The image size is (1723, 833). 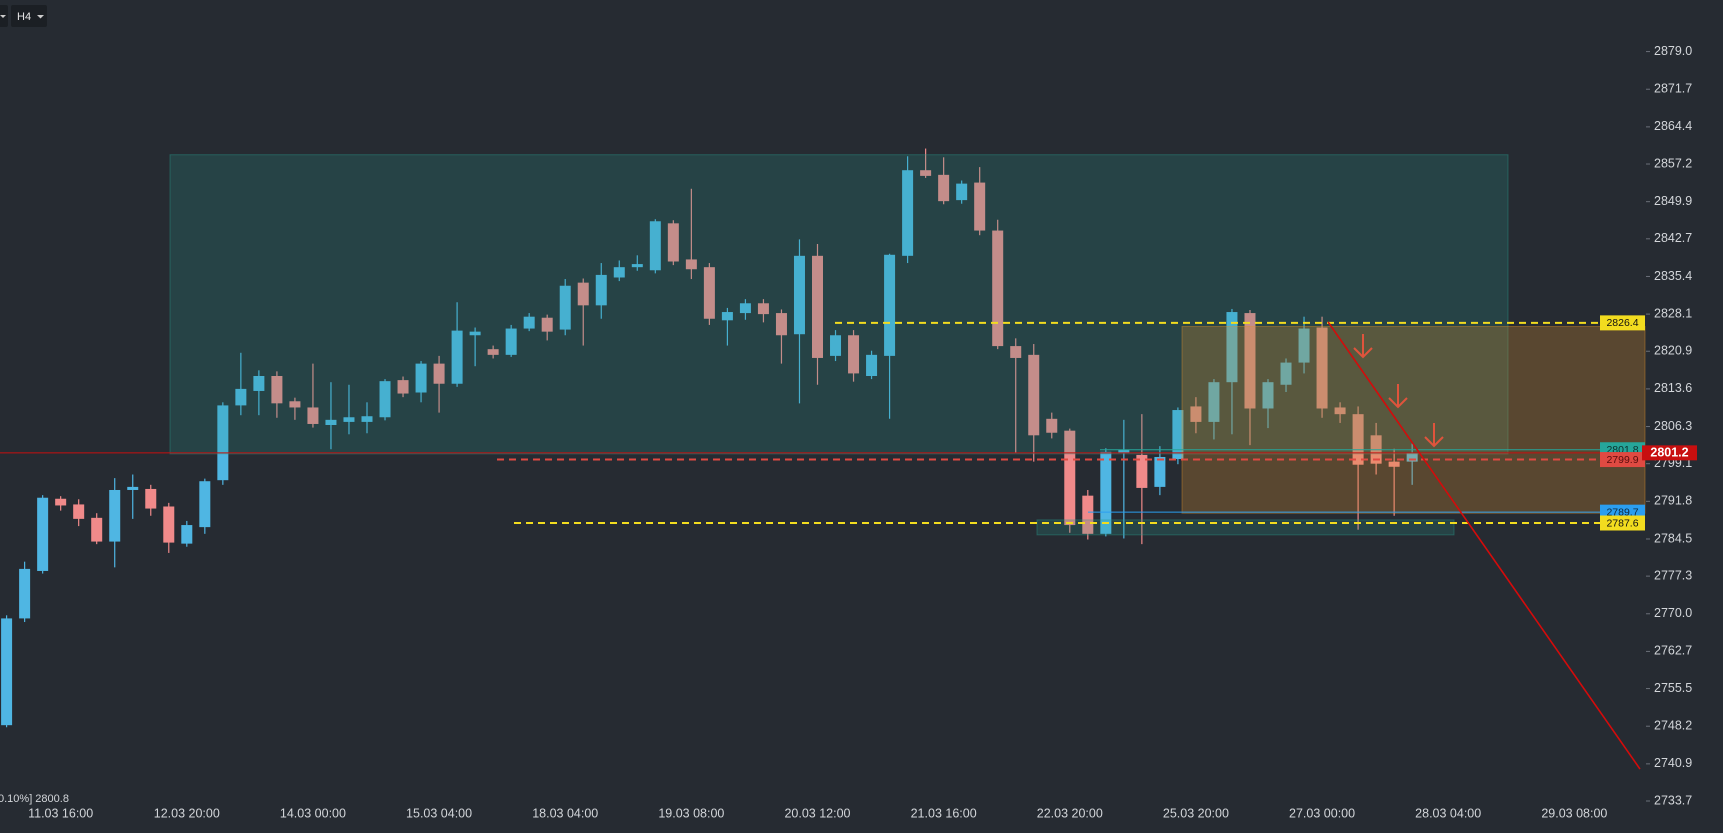 What do you see at coordinates (944, 813) in the screenshot?
I see `x-tick-label: 21.03 16:00` at bounding box center [944, 813].